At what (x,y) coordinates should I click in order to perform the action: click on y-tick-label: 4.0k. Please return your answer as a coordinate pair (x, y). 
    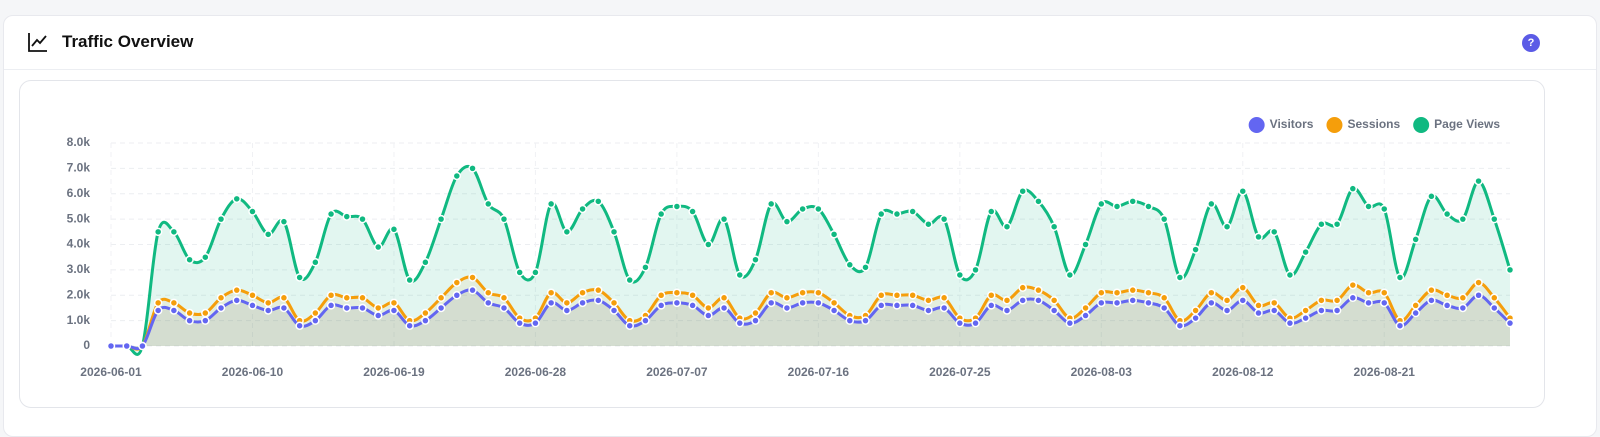
    Looking at the image, I should click on (79, 244).